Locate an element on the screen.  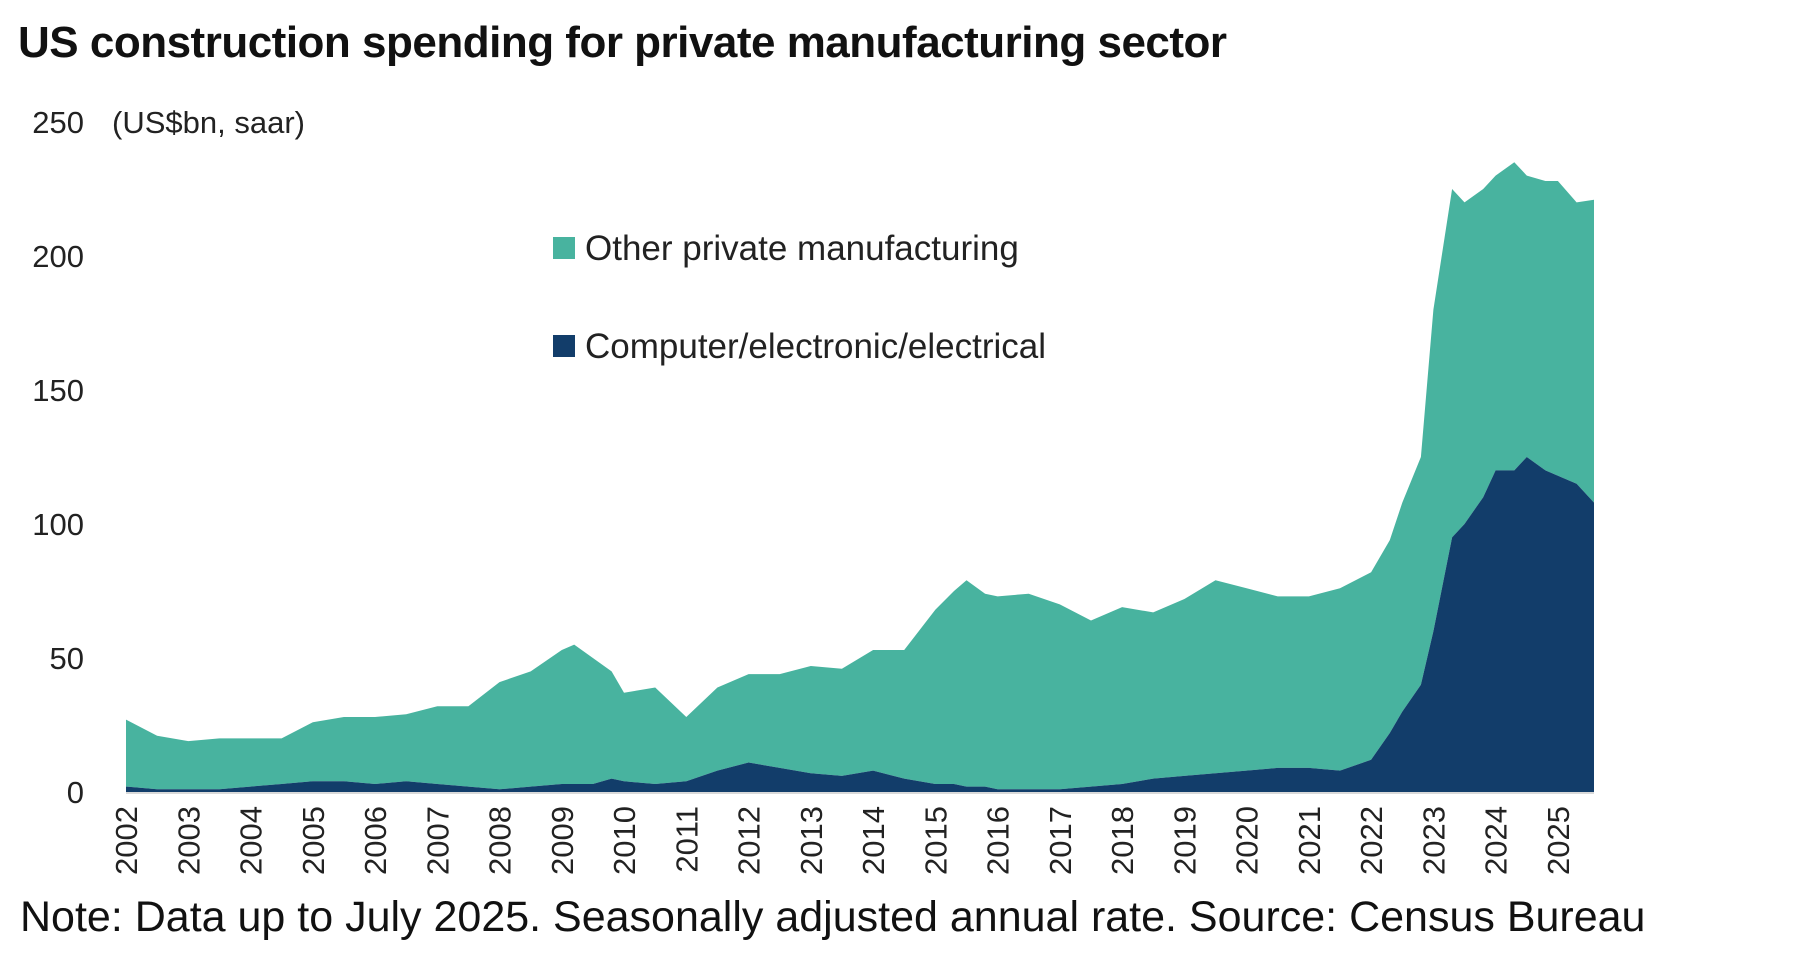
x-tick-label: 2005 is located at coordinates (313, 840).